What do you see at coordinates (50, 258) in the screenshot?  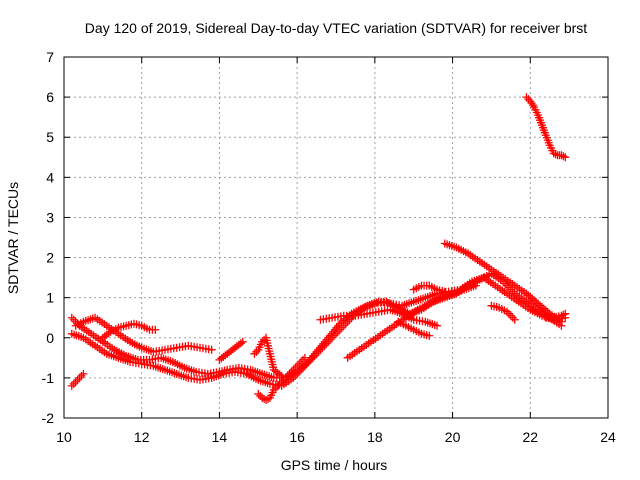 I see `y-tick-label: 2` at bounding box center [50, 258].